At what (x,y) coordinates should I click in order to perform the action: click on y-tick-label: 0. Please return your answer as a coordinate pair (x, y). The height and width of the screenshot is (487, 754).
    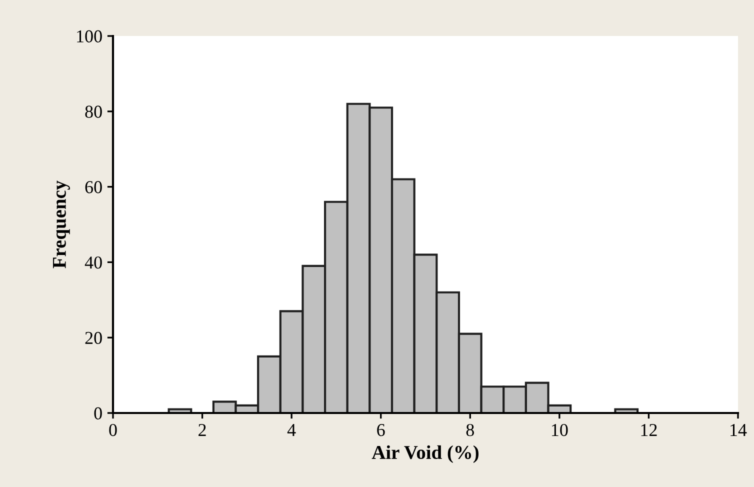
    Looking at the image, I should click on (98, 413).